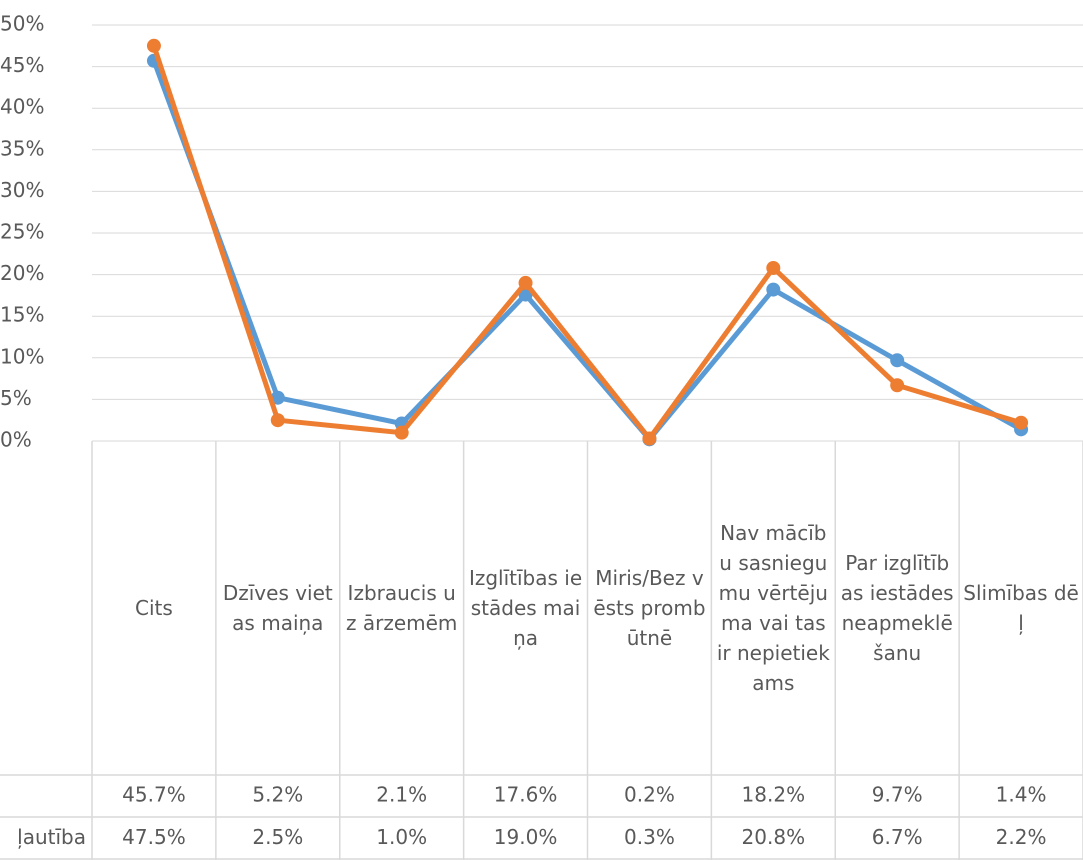 This screenshot has width=1083, height=860. Describe the element at coordinates (22, 65) in the screenshot. I see `y-tick-label: 45%` at that location.